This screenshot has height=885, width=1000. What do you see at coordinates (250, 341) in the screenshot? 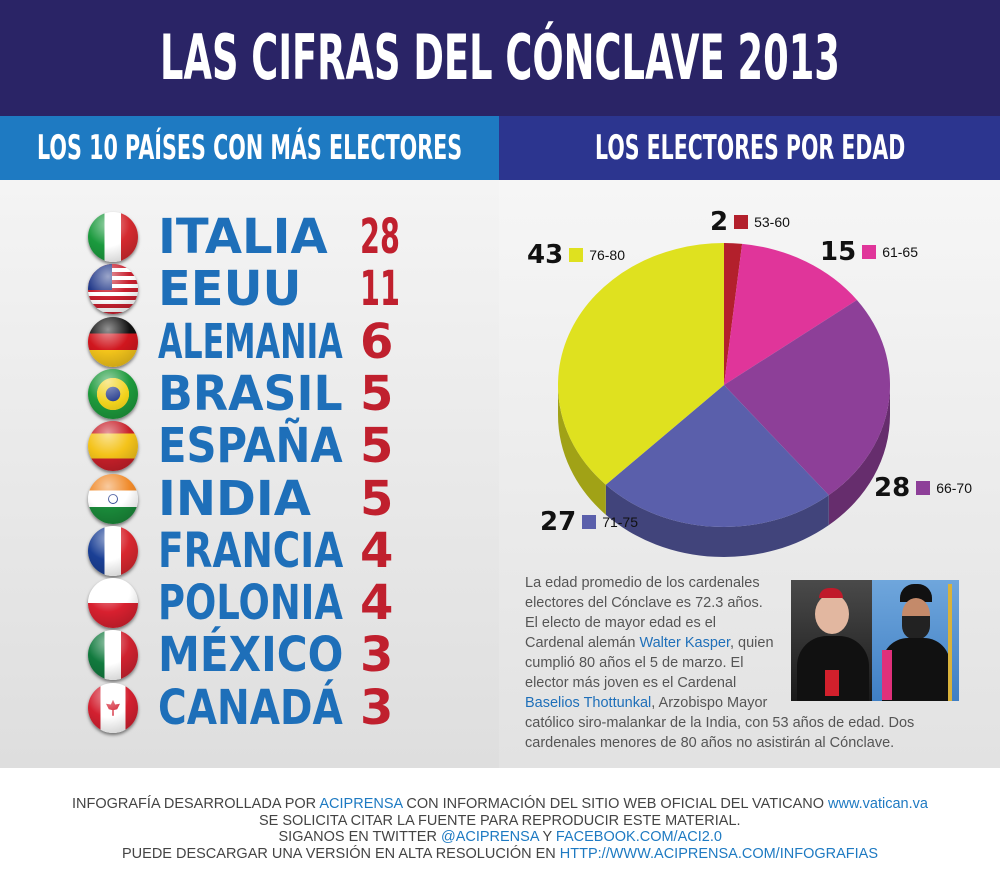
I see `country-name: ALEMANIA` at bounding box center [250, 341].